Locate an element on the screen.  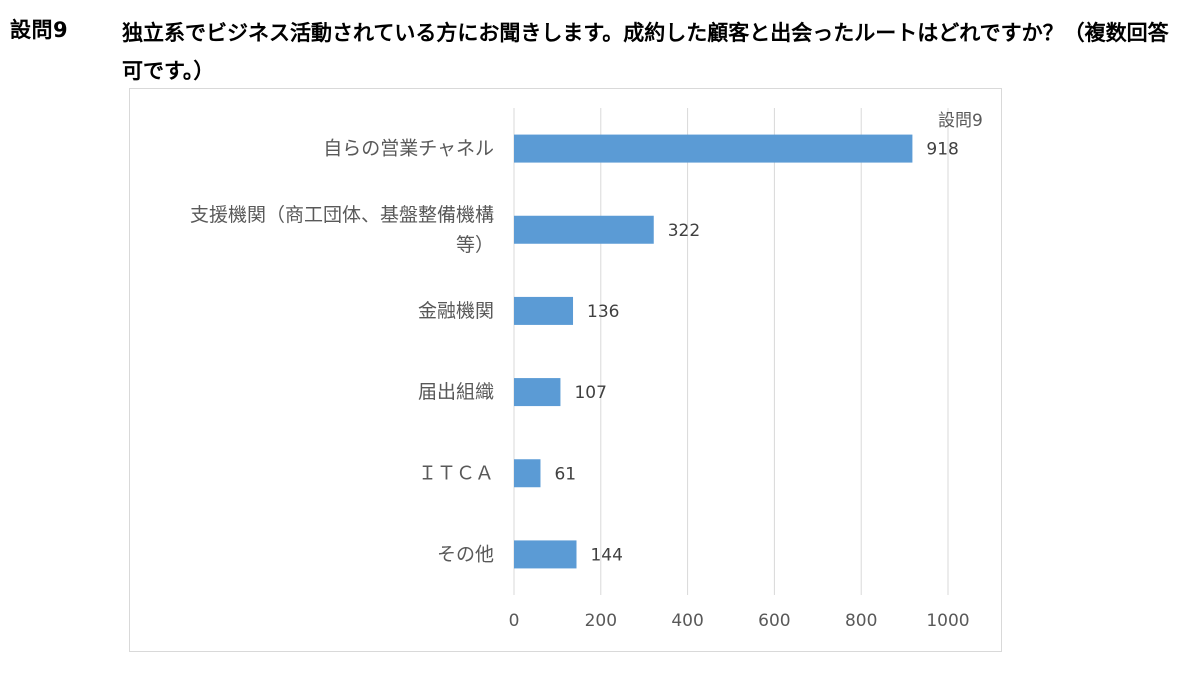
data-label: 322 is located at coordinates (684, 231).